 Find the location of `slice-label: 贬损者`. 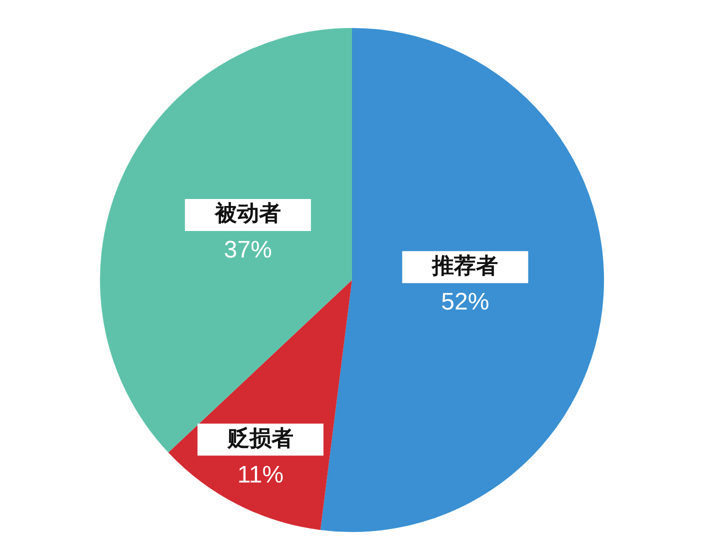

slice-label: 贬损者 is located at coordinates (260, 439).